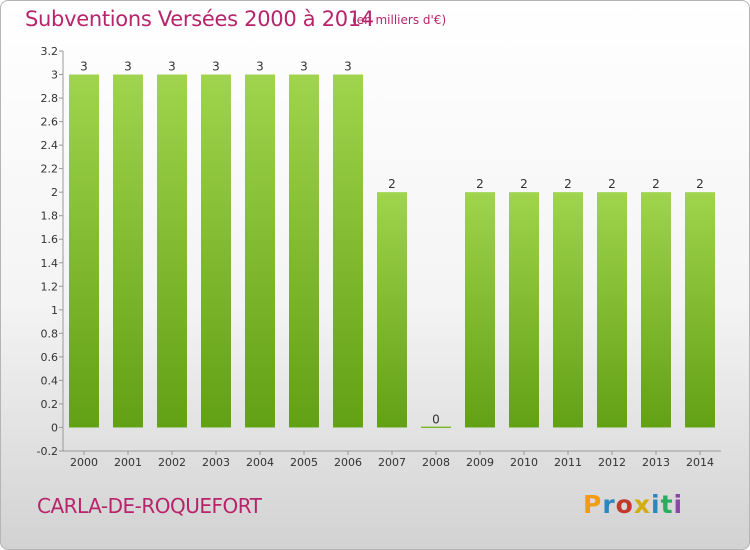  What do you see at coordinates (392, 310) in the screenshot?
I see `bar-2007` at bounding box center [392, 310].